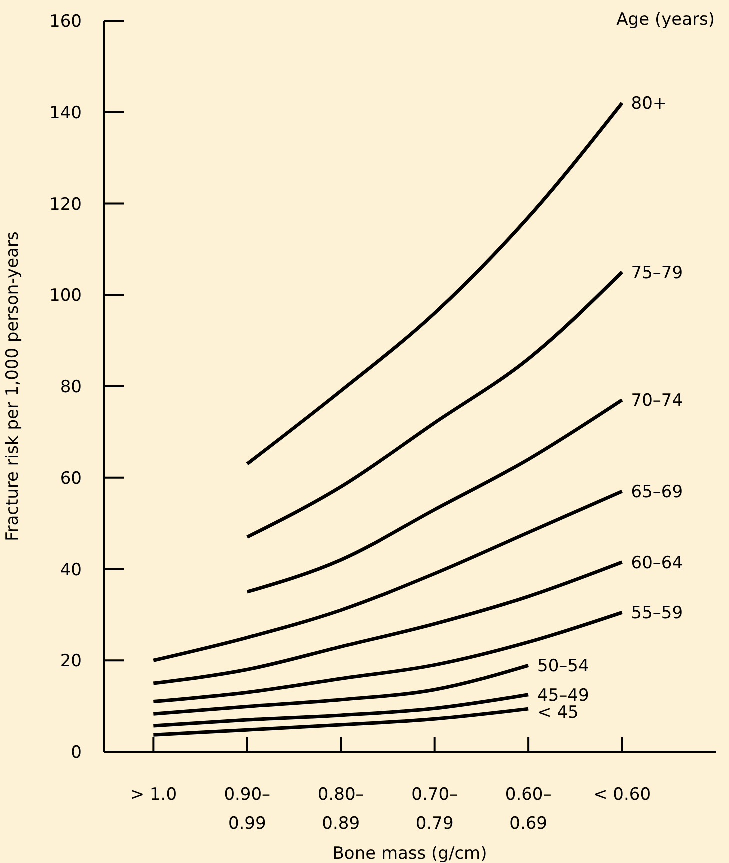  Describe the element at coordinates (66, 296) in the screenshot. I see `y-tick-label: 100` at that location.